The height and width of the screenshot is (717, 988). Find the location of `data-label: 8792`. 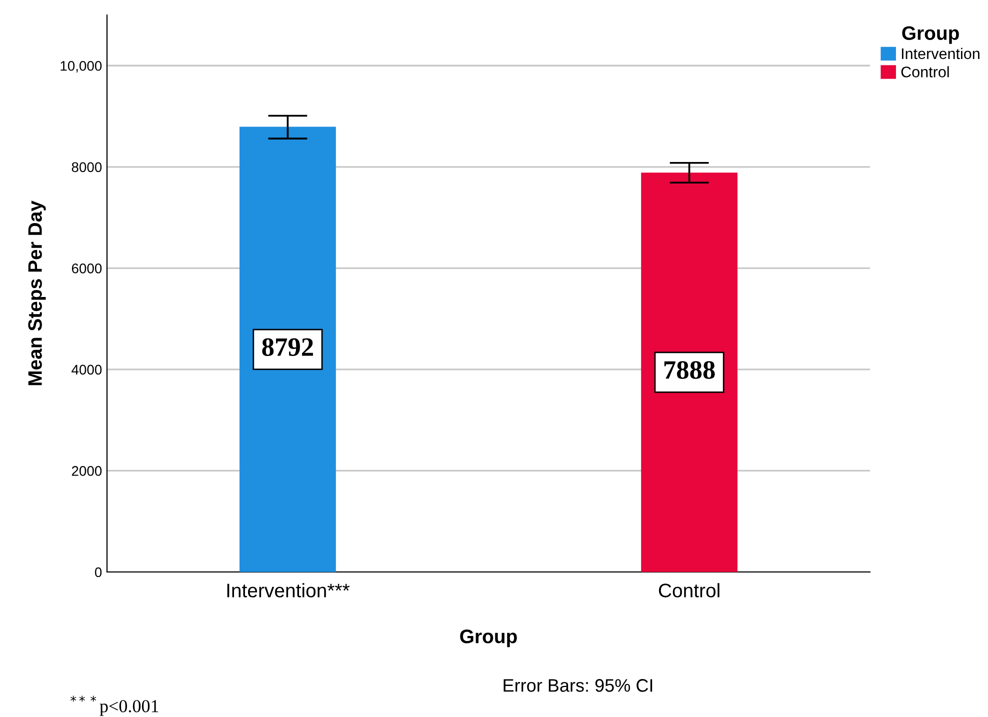

data-label: 8792 is located at coordinates (287, 347).